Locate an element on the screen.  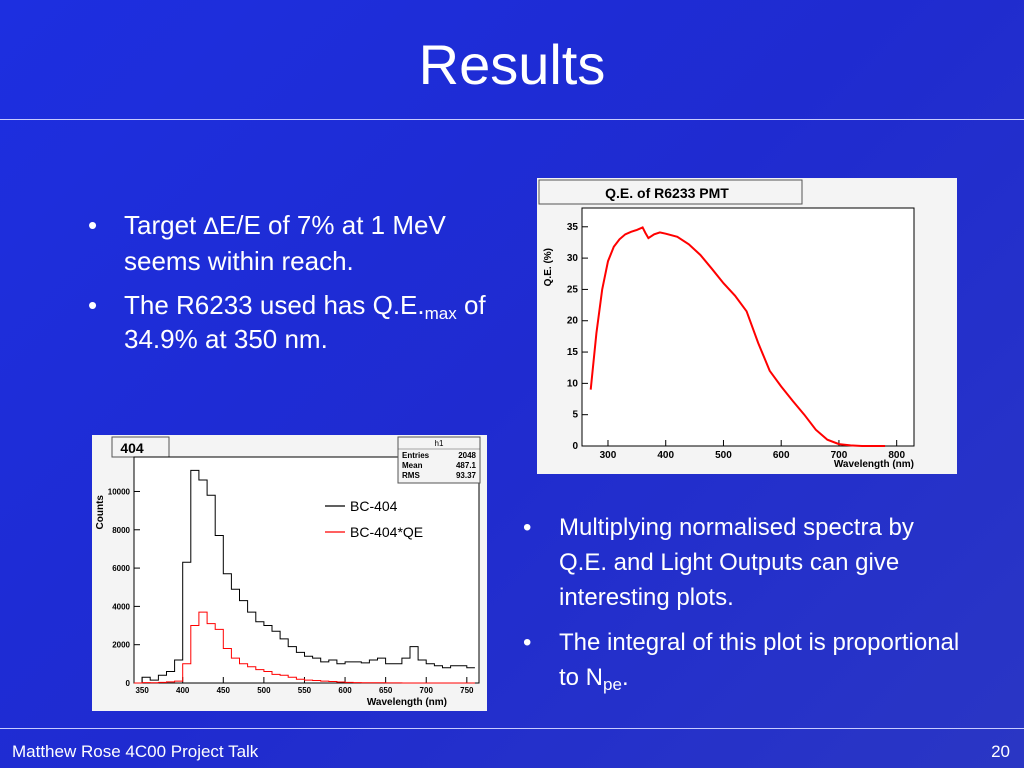
y-tick-label: 25 is located at coordinates (573, 289).